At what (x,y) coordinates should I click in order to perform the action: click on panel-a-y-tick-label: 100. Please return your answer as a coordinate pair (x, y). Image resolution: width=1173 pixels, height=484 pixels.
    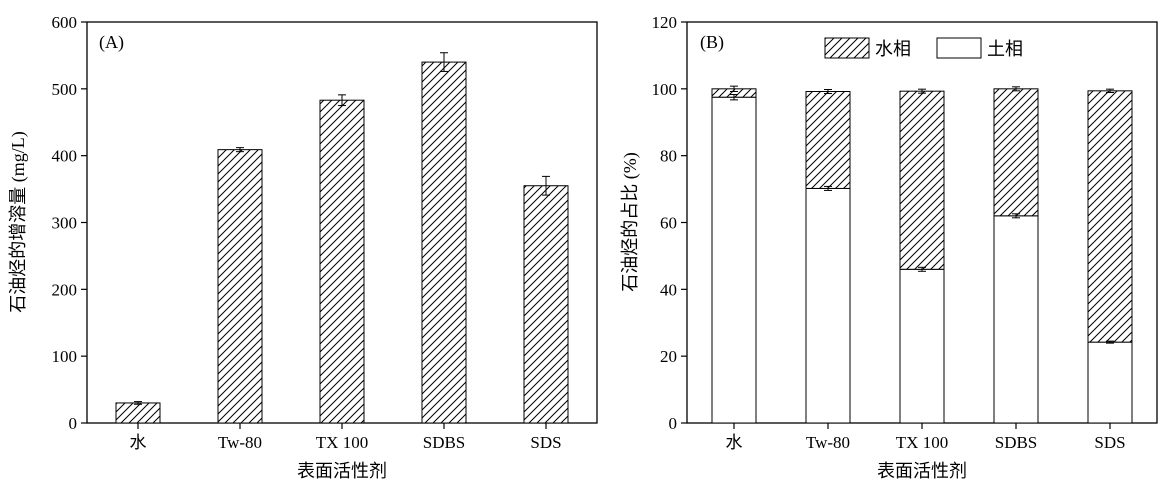
    Looking at the image, I should click on (65, 356).